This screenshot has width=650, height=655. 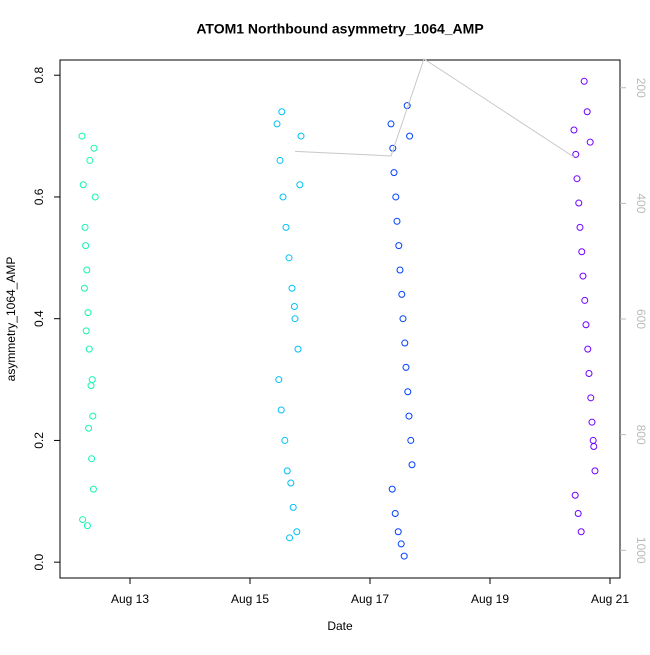 I want to click on y2-tick-label: 400, so click(x=641, y=203).